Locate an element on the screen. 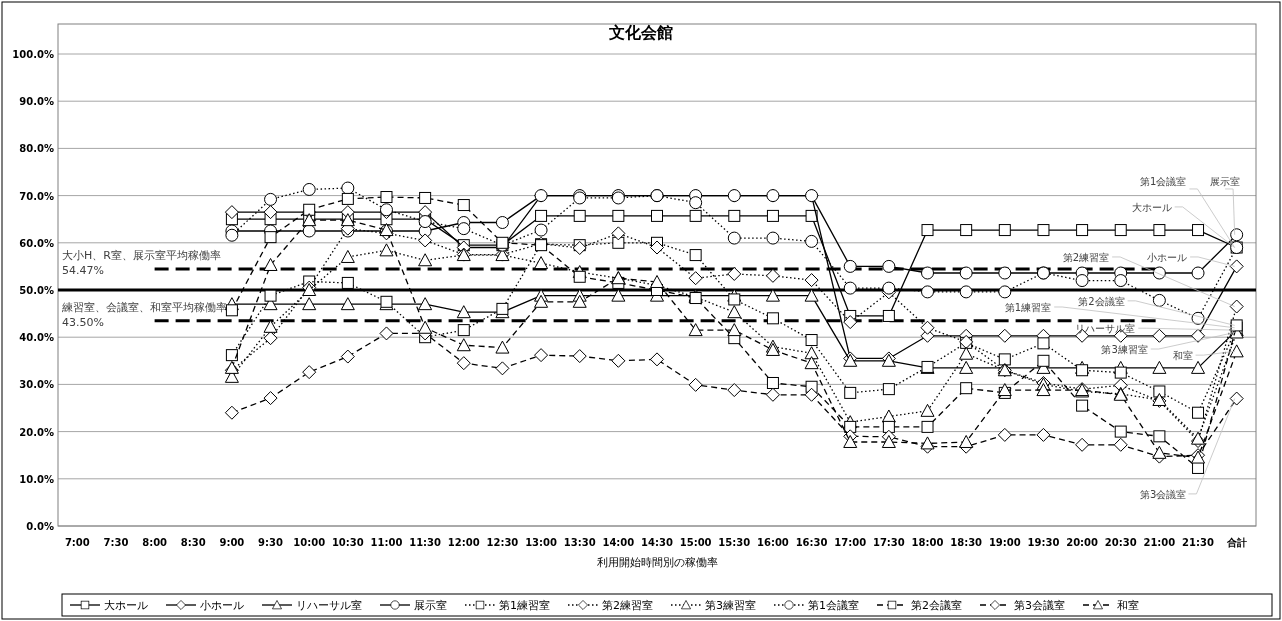 This screenshot has height=621, width=1282. x-tick-label: 16:00 is located at coordinates (773, 542).